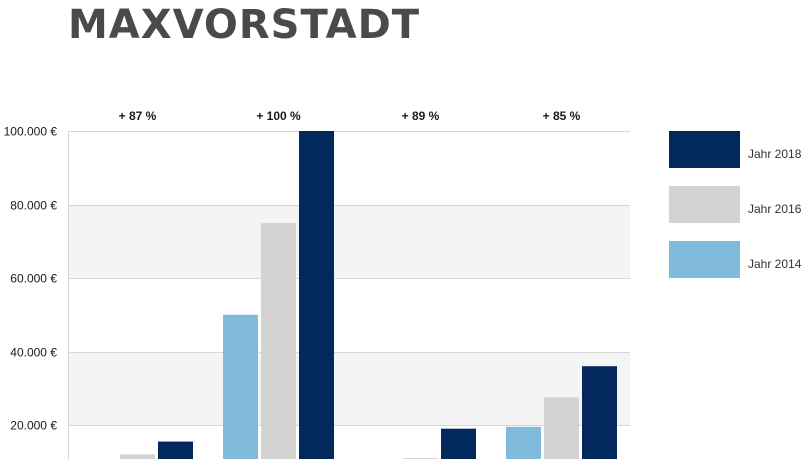 The width and height of the screenshot is (812, 459). What do you see at coordinates (138, 116) in the screenshot?
I see `growth-label: + 87 %` at bounding box center [138, 116].